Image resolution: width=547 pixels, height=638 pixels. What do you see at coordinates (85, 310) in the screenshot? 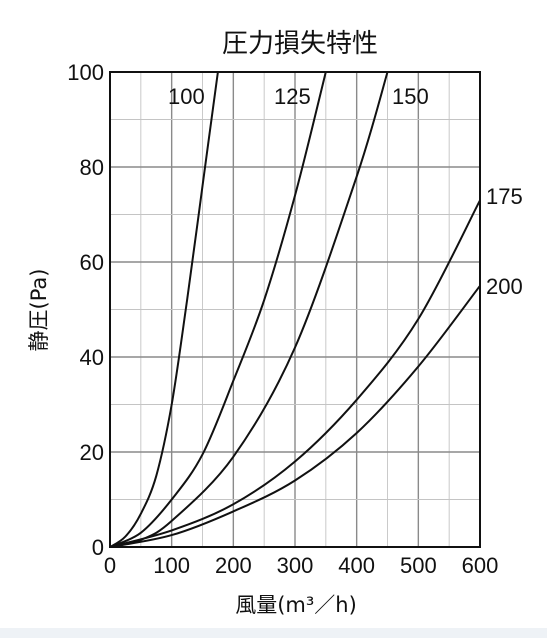
I see `y-tick-labels: 0 20 40 60 80 100` at bounding box center [85, 310].